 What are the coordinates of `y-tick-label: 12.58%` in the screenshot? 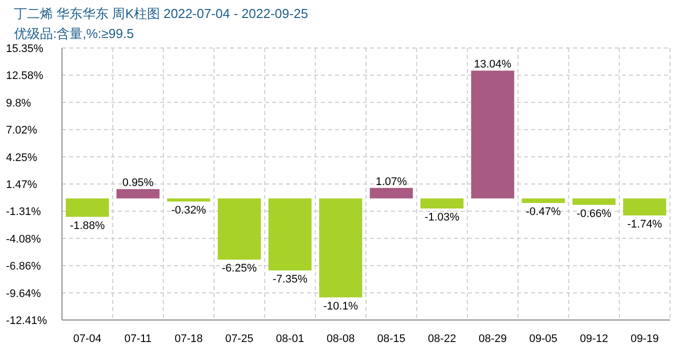 It's located at (25, 76).